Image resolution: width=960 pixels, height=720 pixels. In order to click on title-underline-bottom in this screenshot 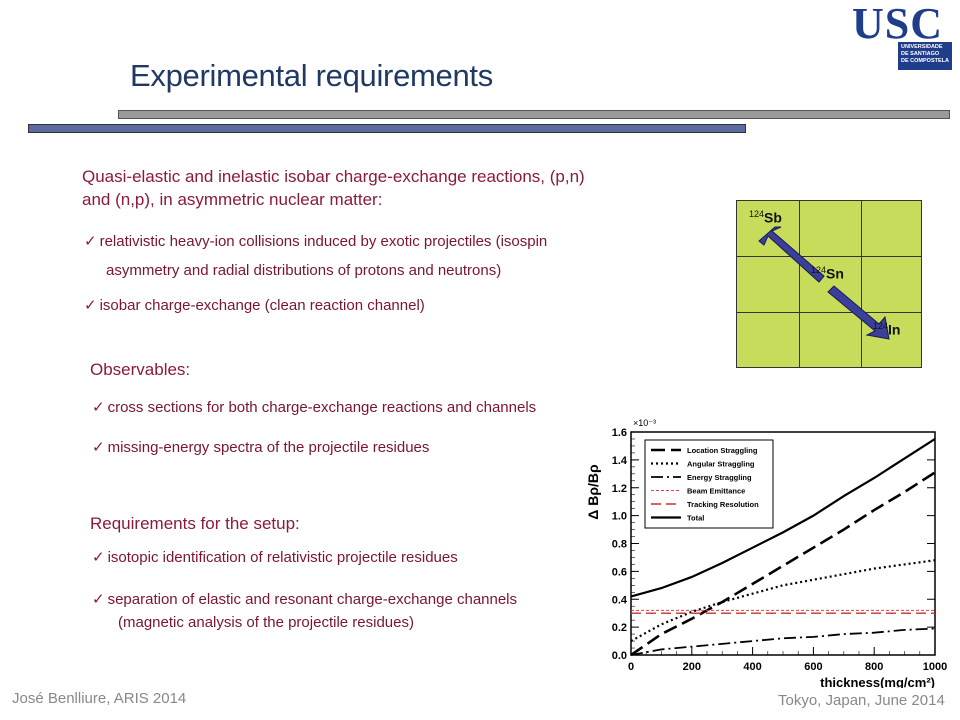, I will do `click(387, 128)`.